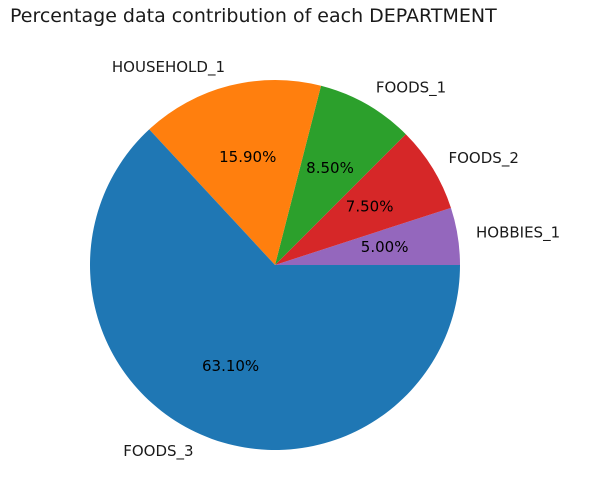 The image size is (607, 498). What do you see at coordinates (518, 233) in the screenshot?
I see `category-label-hobbies-1: HOBBIES_1` at bounding box center [518, 233].